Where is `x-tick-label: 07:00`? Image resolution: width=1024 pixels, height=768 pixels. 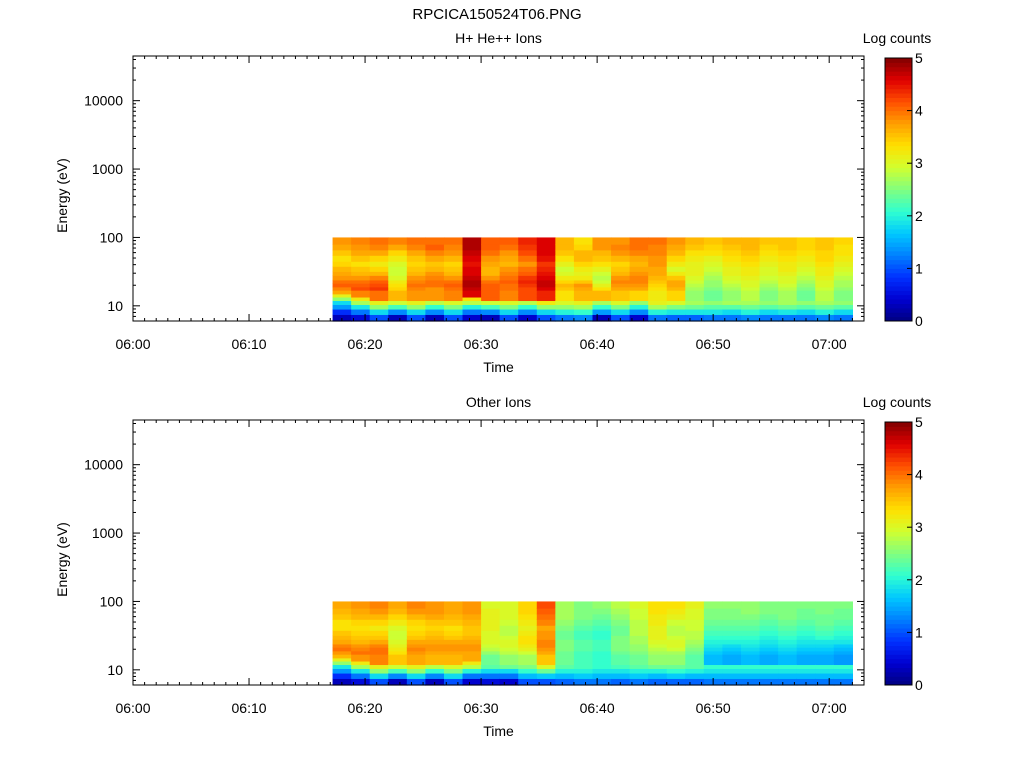
x-tick-label: 07:00 is located at coordinates (829, 344).